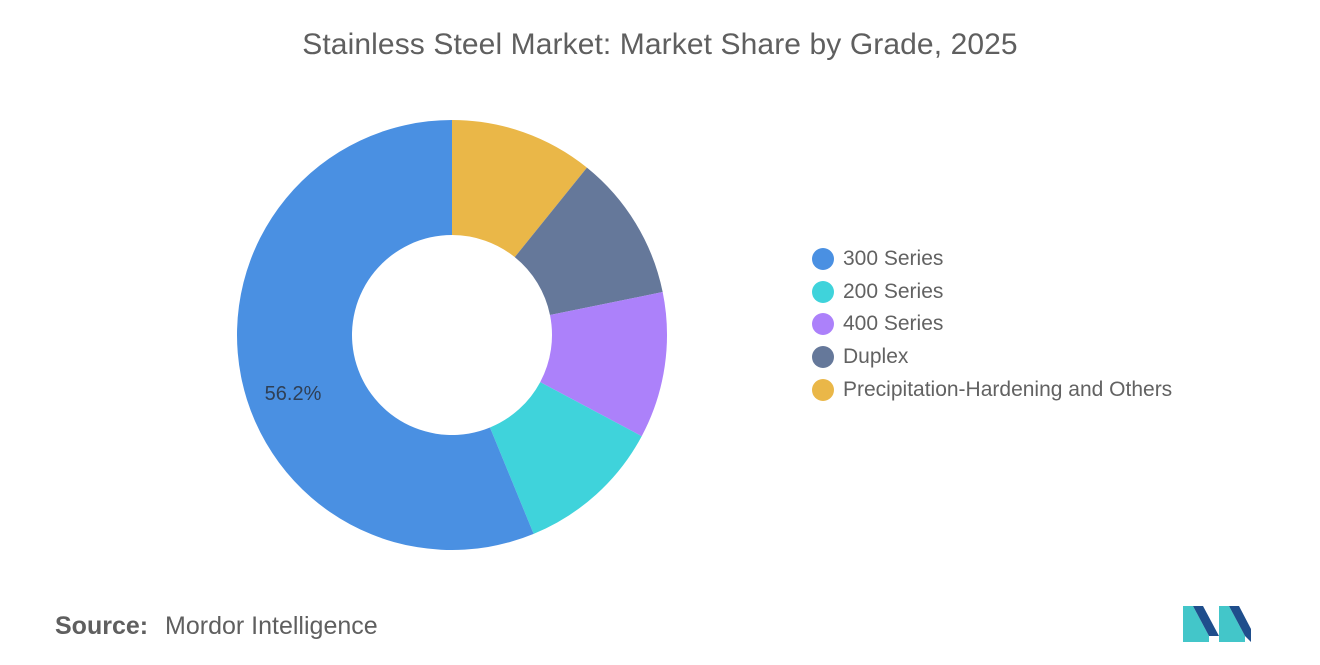  What do you see at coordinates (1042, 259) in the screenshot?
I see `legend-item: 300 Series` at bounding box center [1042, 259].